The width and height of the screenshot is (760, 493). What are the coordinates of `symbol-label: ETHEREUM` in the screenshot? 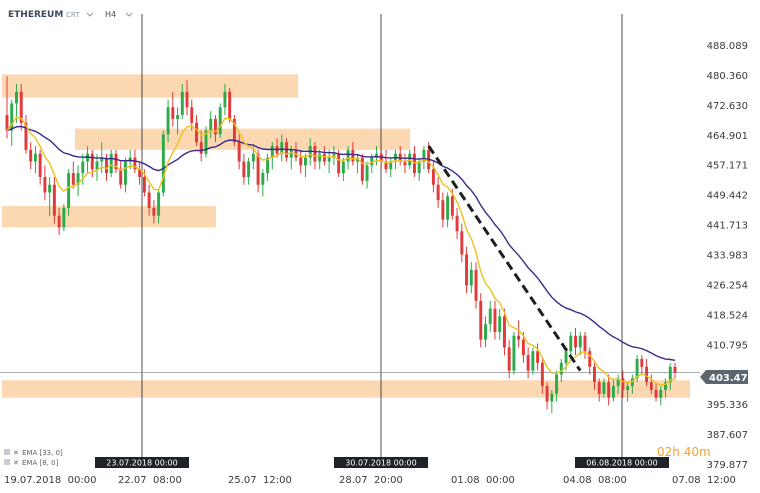 It's located at (35, 15).